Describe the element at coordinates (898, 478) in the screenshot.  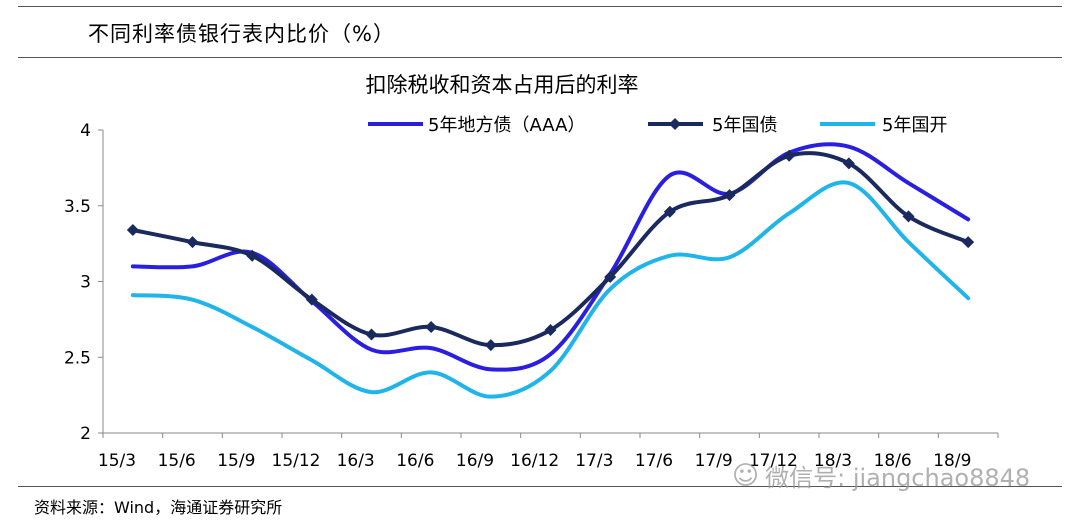
I see `watermark-text: 微信号: jiangchao8848` at that location.